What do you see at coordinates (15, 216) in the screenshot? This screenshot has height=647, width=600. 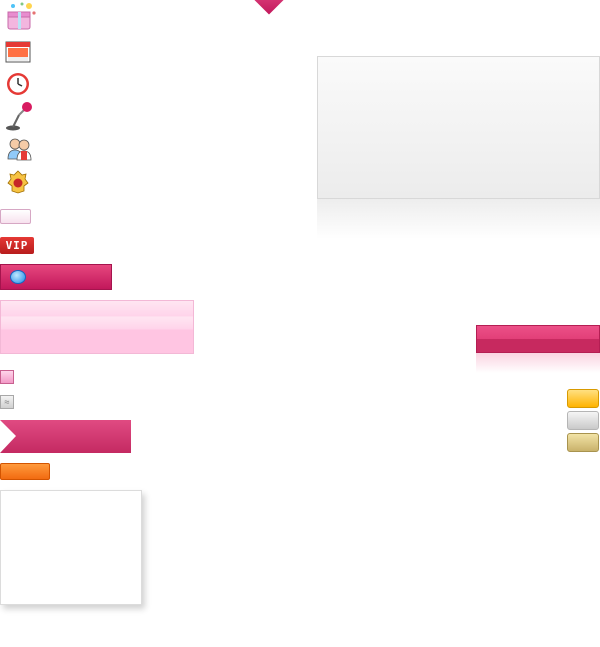 I see `pink-pill-button` at bounding box center [15, 216].